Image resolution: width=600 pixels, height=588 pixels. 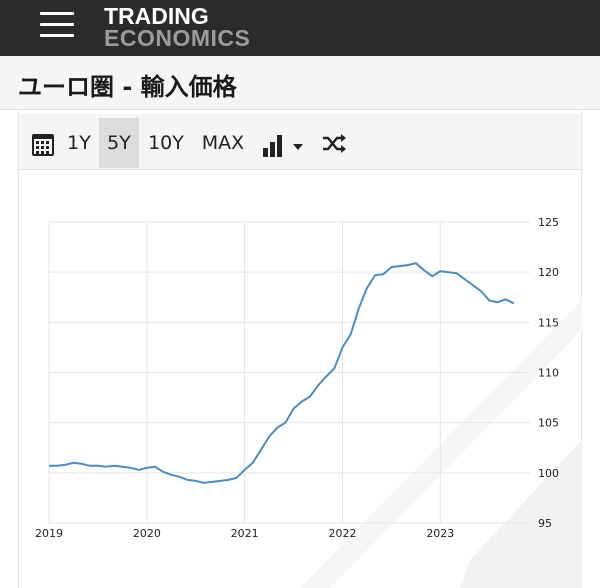 I want to click on chart-type-button, so click(x=285, y=143).